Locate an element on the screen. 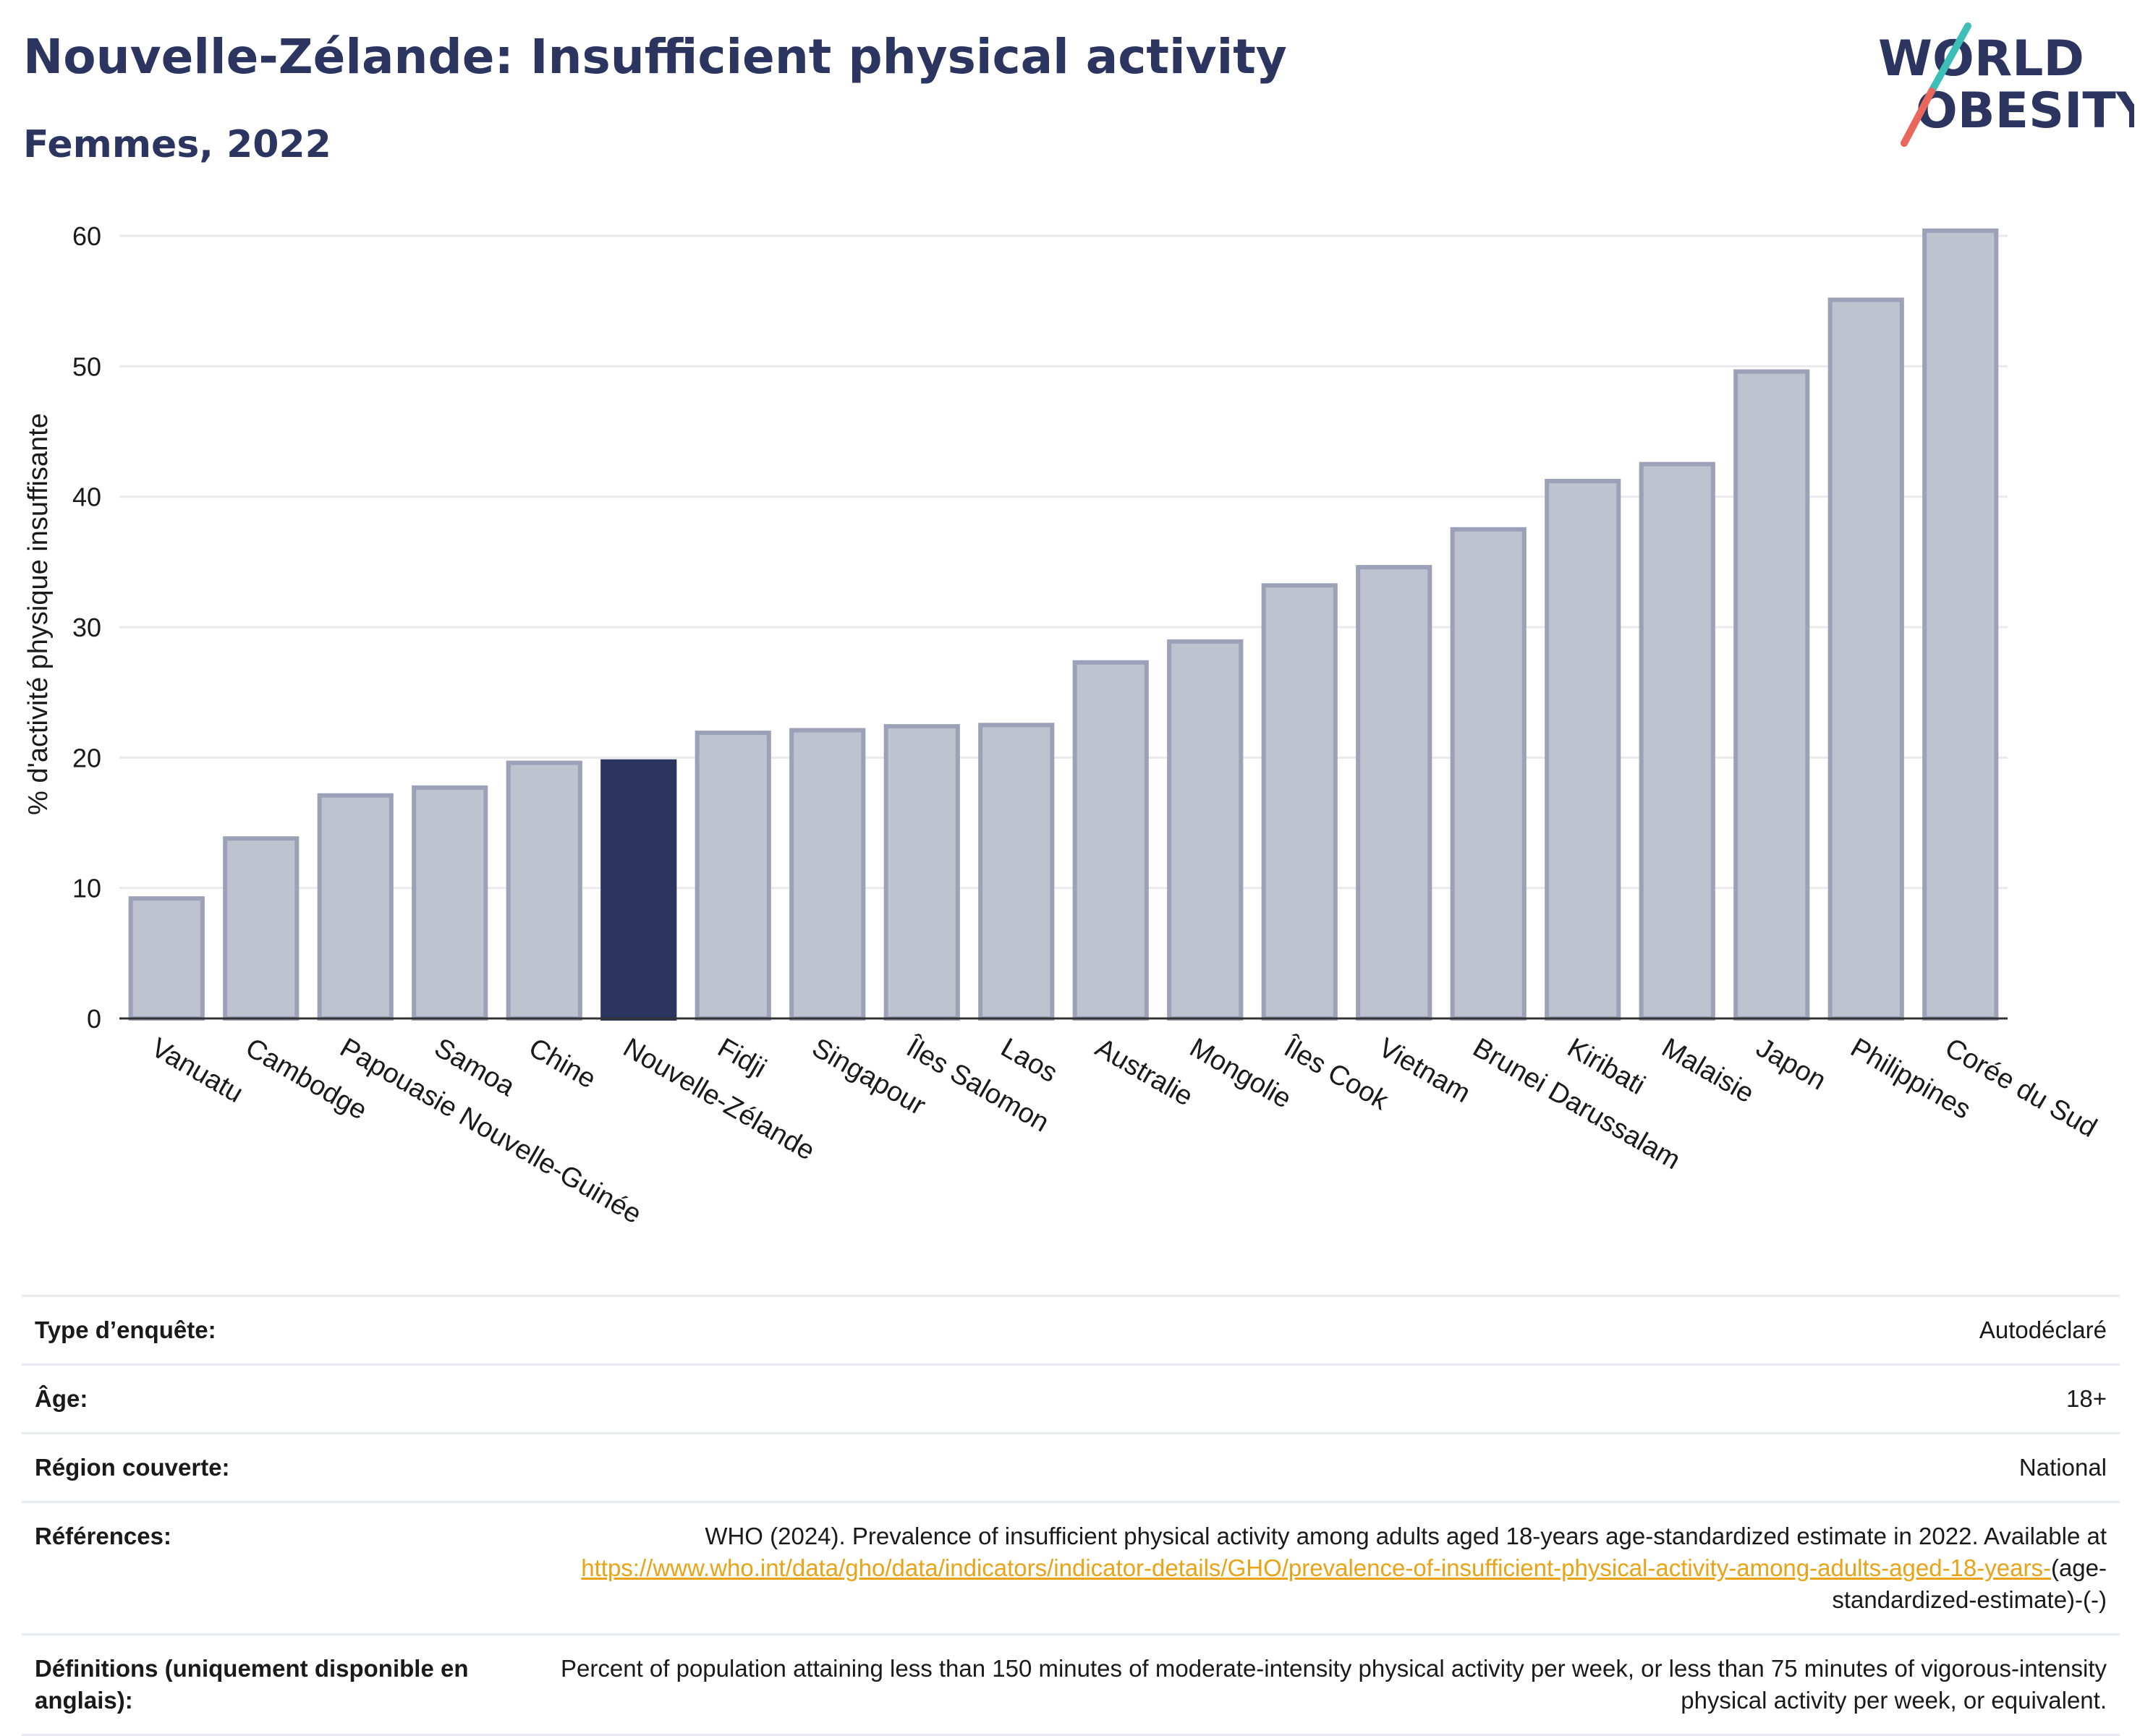  world-obesity-logo: WORLD OBESITY is located at coordinates (2006, 85).